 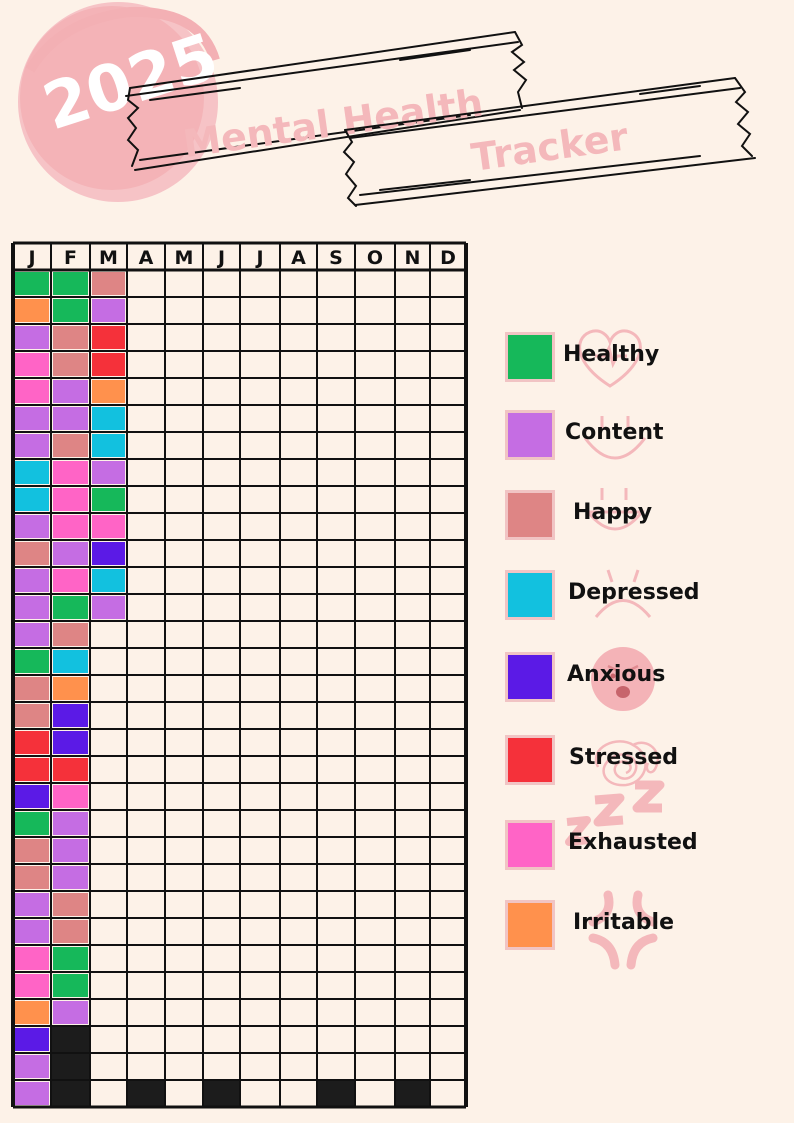 What do you see at coordinates (448, 258) in the screenshot?
I see `month-header: D` at bounding box center [448, 258].